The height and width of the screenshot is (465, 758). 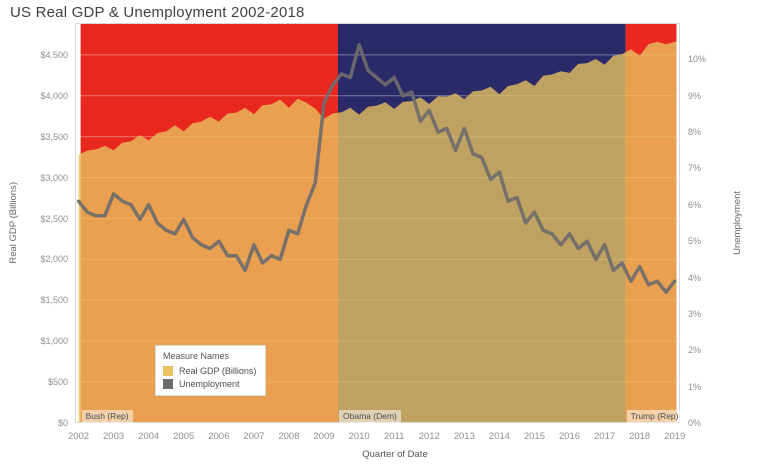 What do you see at coordinates (54, 259) in the screenshot?
I see `y-left-tick-2000: $2,000` at bounding box center [54, 259].